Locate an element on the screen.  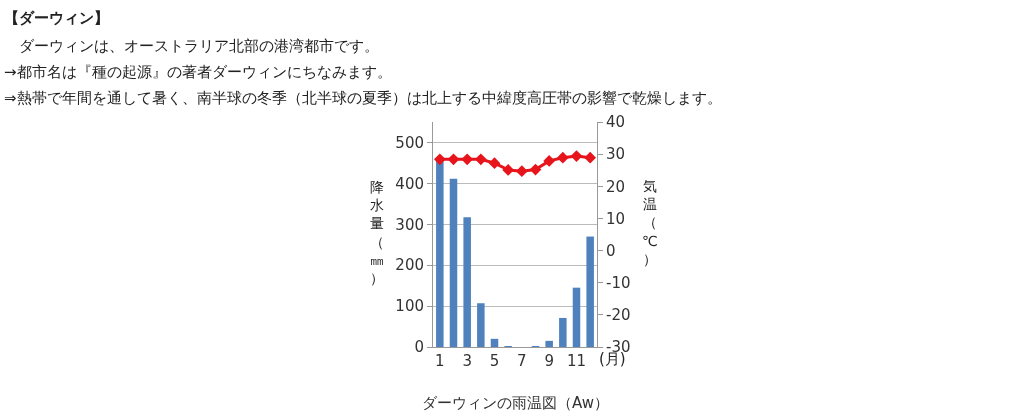
y2-tick-label: 10 is located at coordinates (616, 218).